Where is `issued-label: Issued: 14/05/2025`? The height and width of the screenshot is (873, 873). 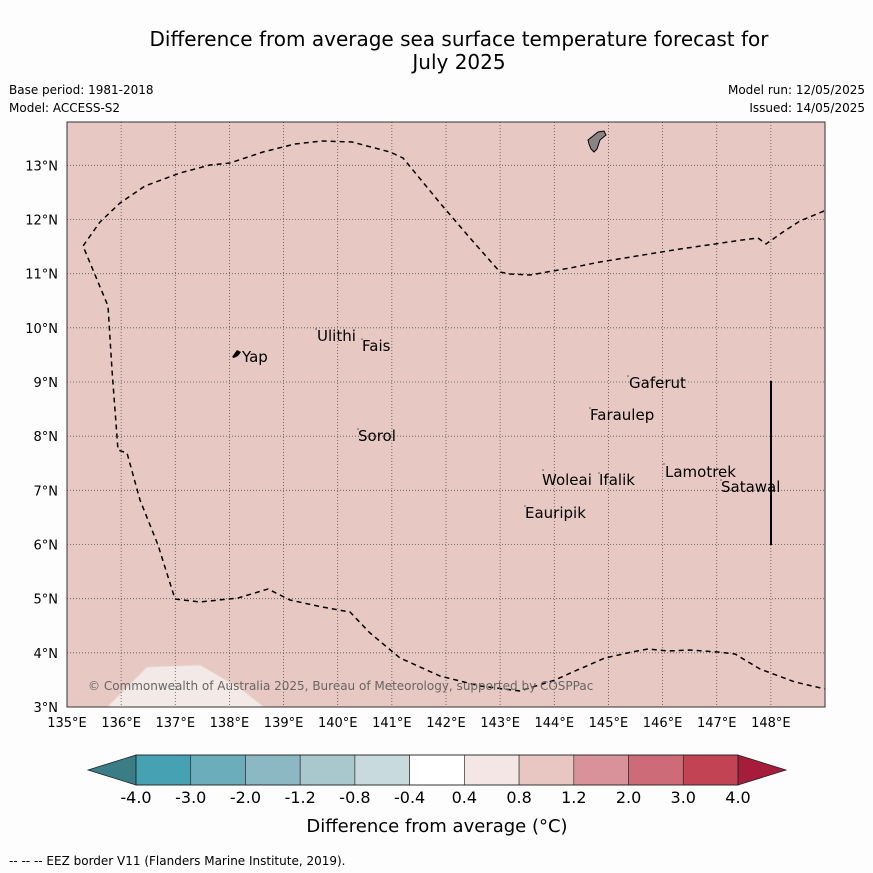
issued-label: Issued: 14/05/2025 is located at coordinates (807, 108).